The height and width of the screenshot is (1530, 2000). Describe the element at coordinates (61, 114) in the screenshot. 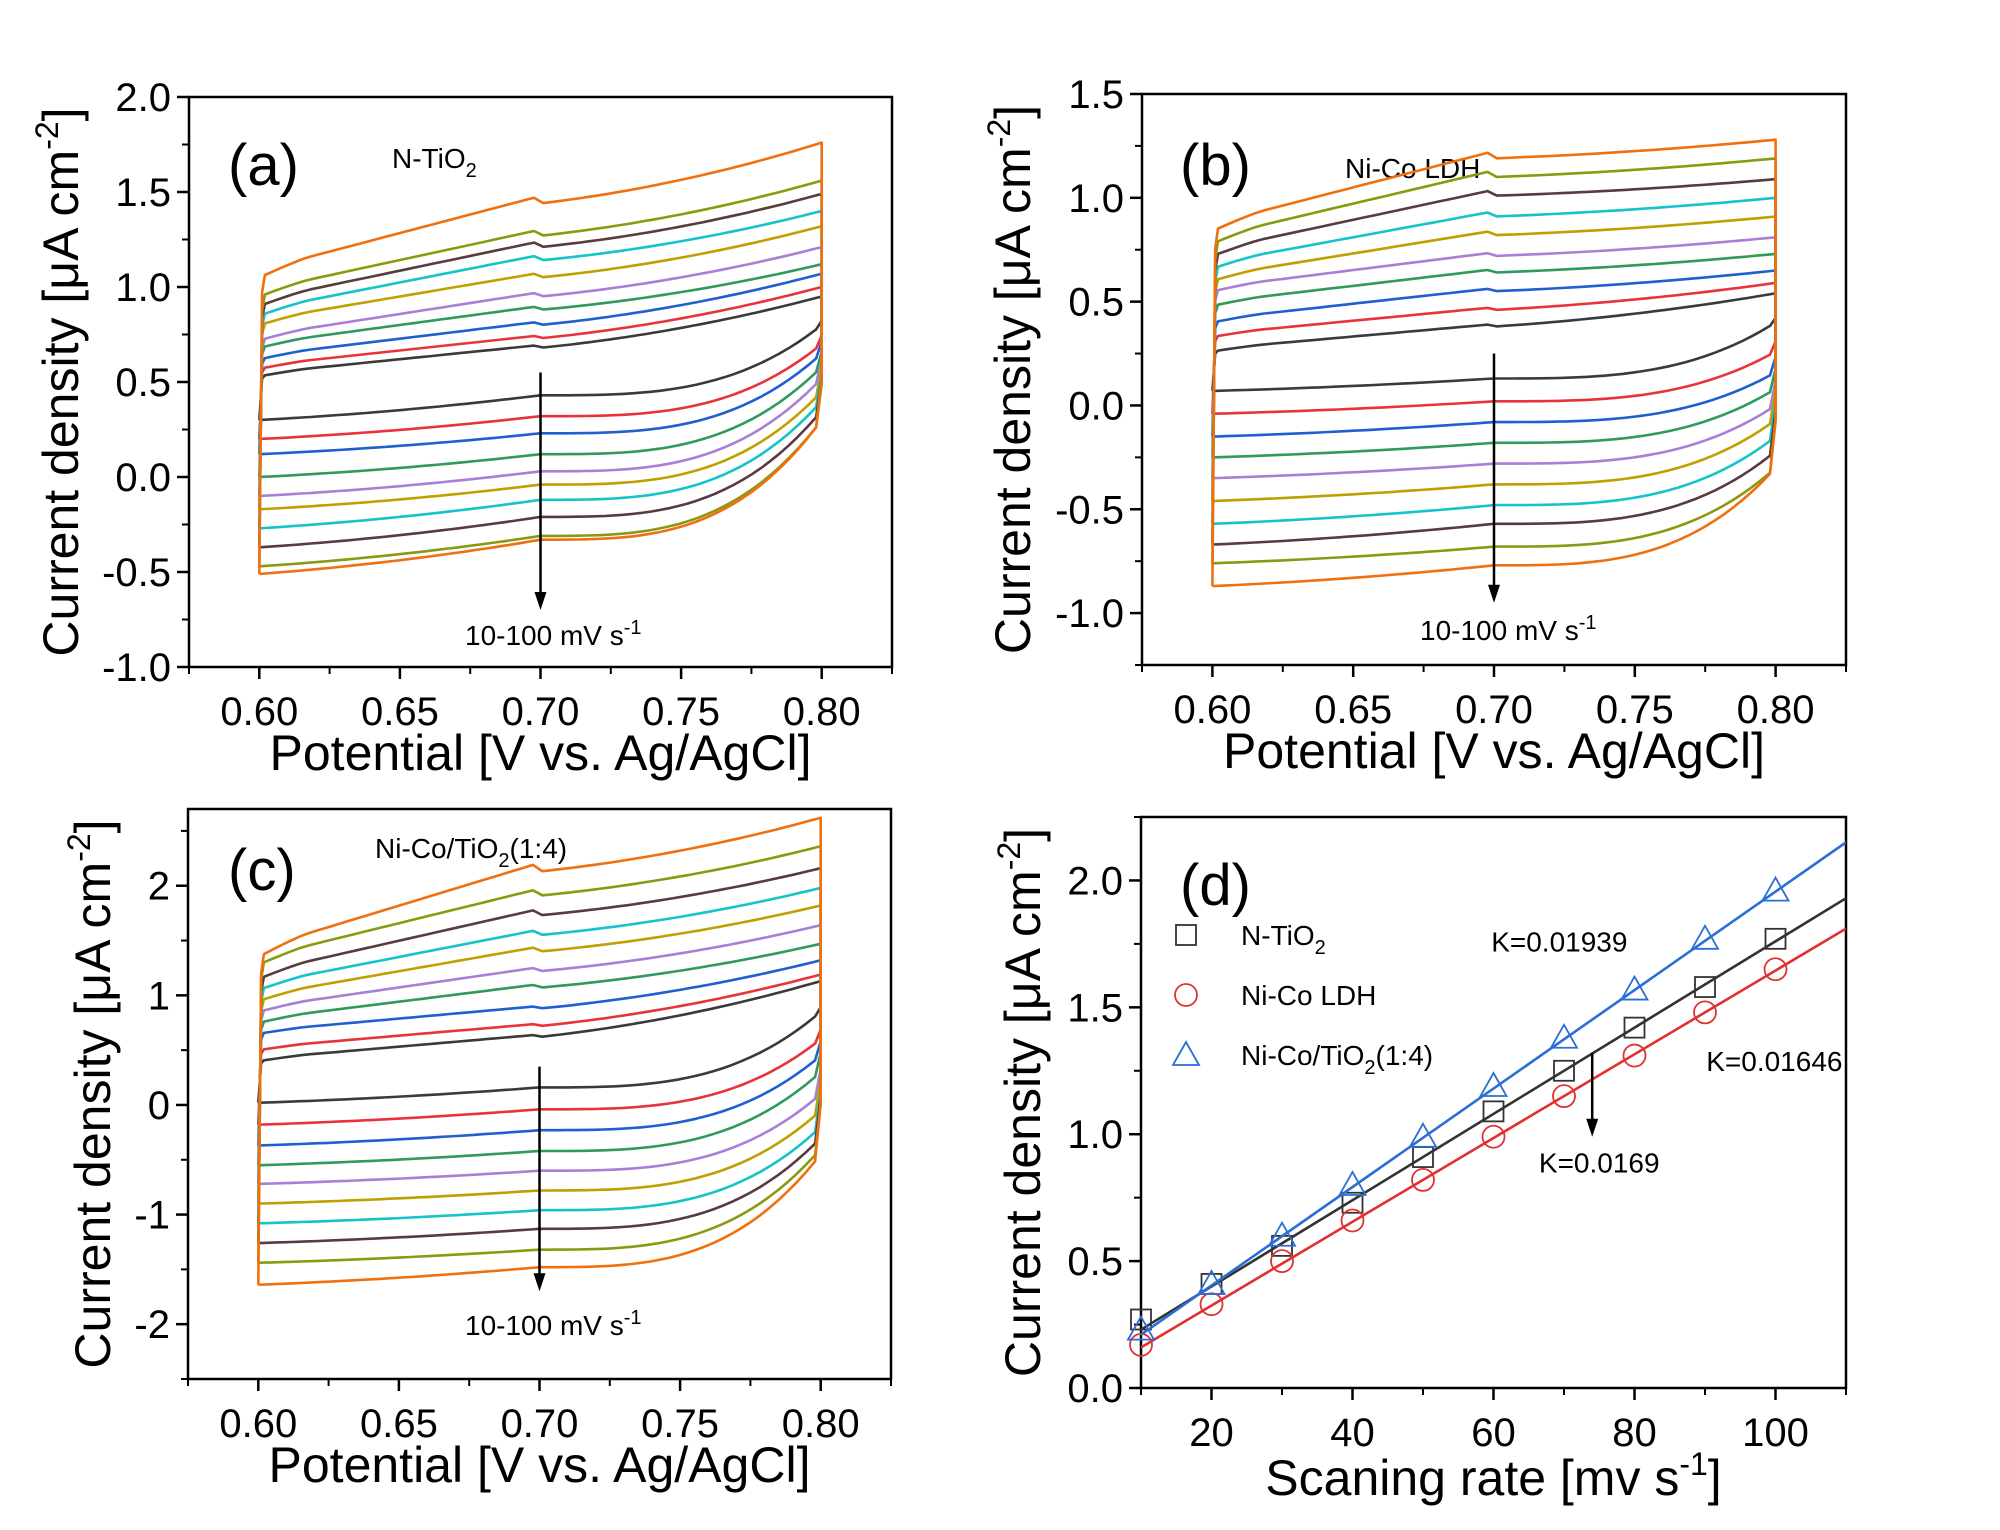

I see `y-axis-title-tail: ]` at that location.